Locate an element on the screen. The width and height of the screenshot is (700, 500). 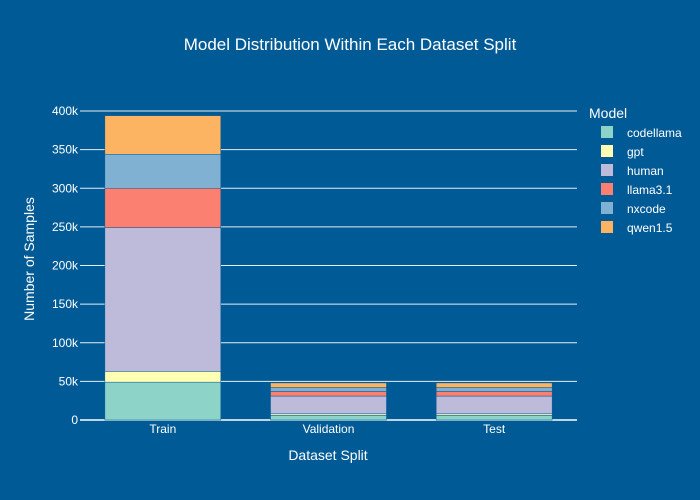
y-tick-label: 350k is located at coordinates (65, 150).